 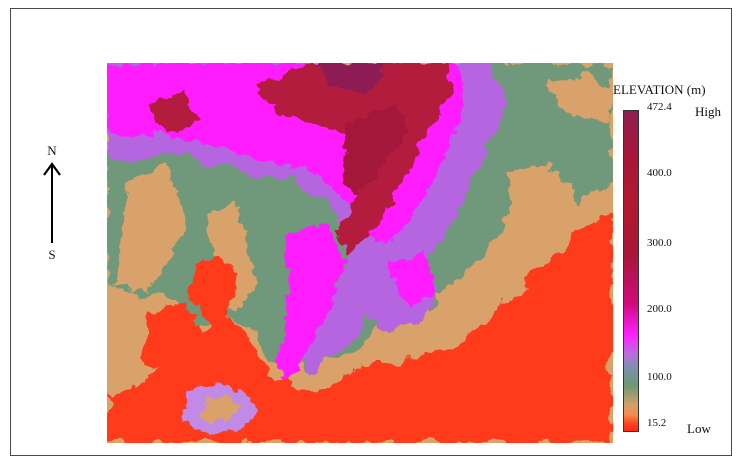 What do you see at coordinates (699, 428) in the screenshot?
I see `legend-low-label: Low` at bounding box center [699, 428].